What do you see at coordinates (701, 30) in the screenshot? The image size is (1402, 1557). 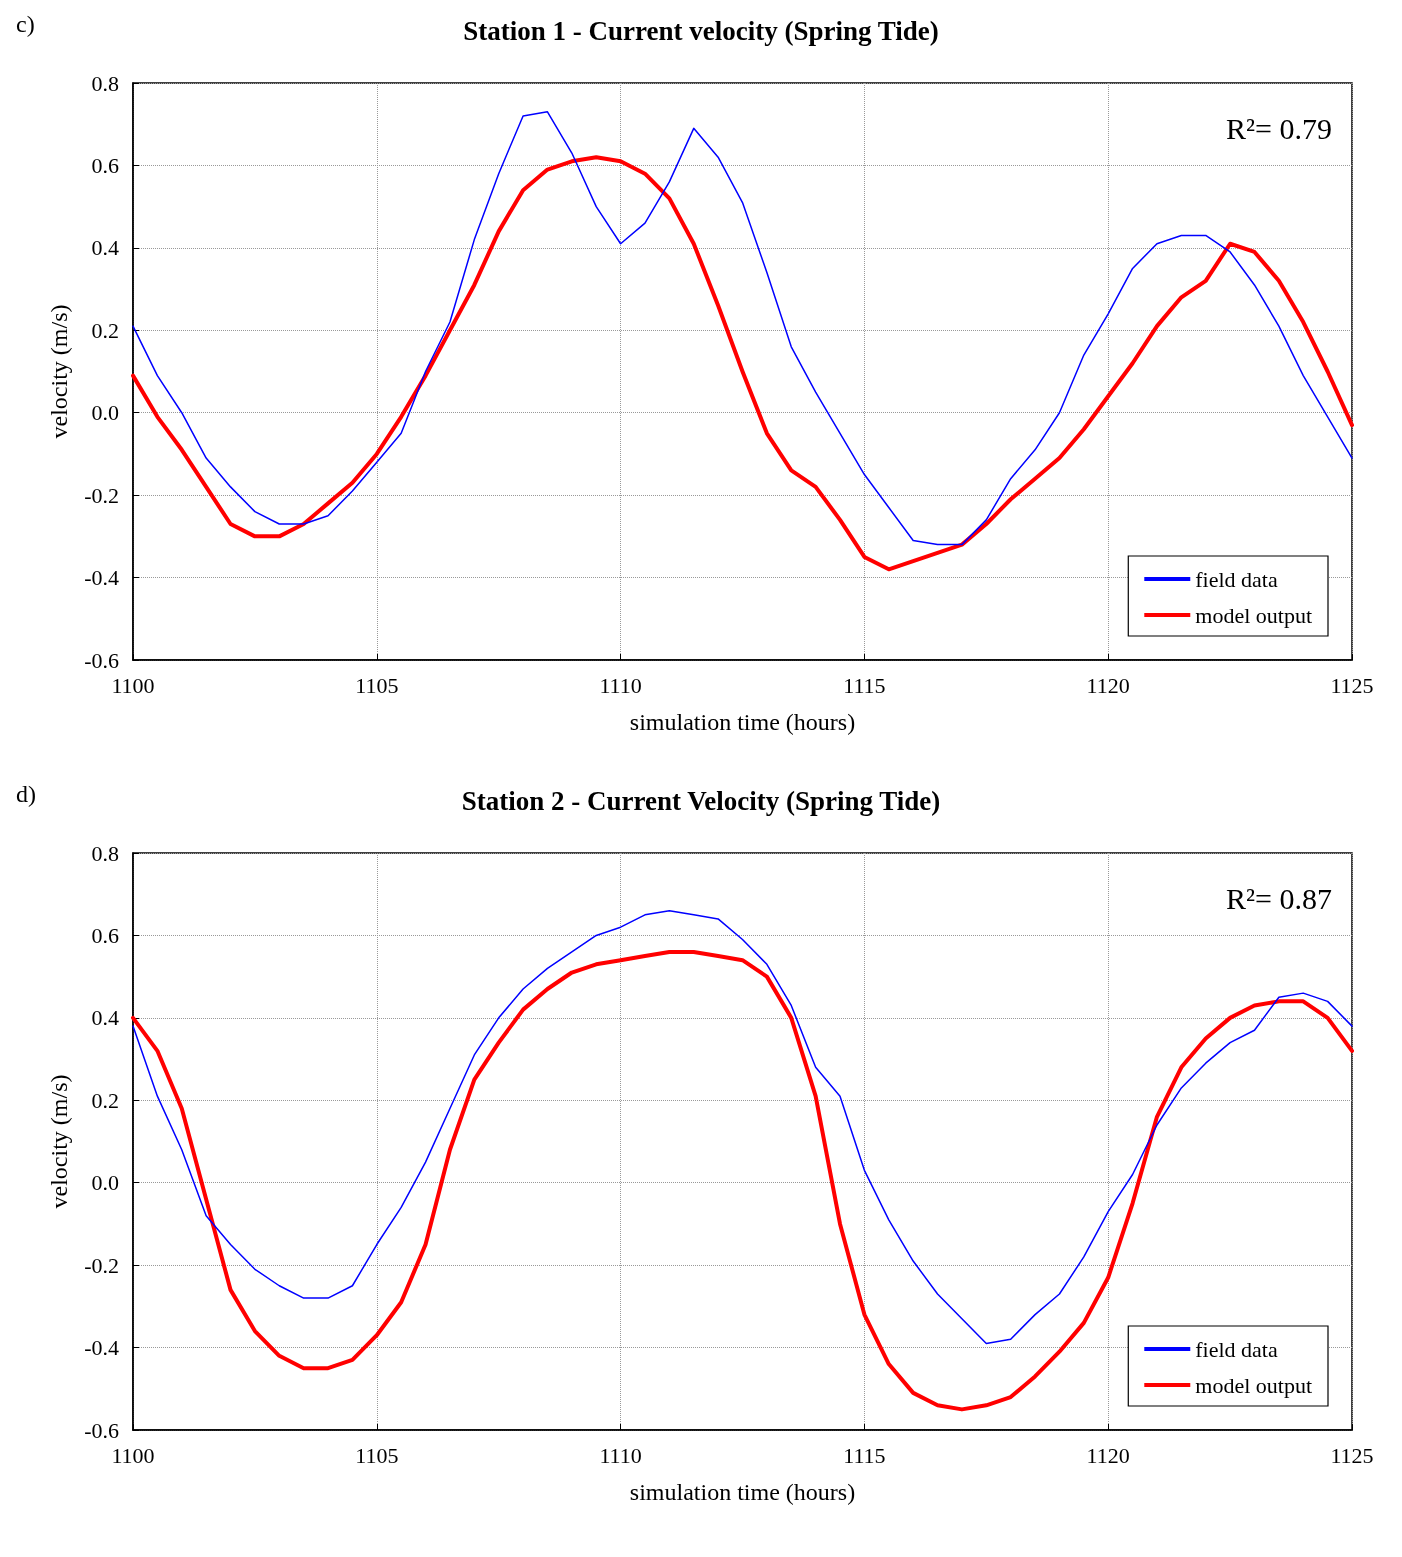 I see `chart-title: Station 1 - Current velocity (Spring Tide)` at bounding box center [701, 30].